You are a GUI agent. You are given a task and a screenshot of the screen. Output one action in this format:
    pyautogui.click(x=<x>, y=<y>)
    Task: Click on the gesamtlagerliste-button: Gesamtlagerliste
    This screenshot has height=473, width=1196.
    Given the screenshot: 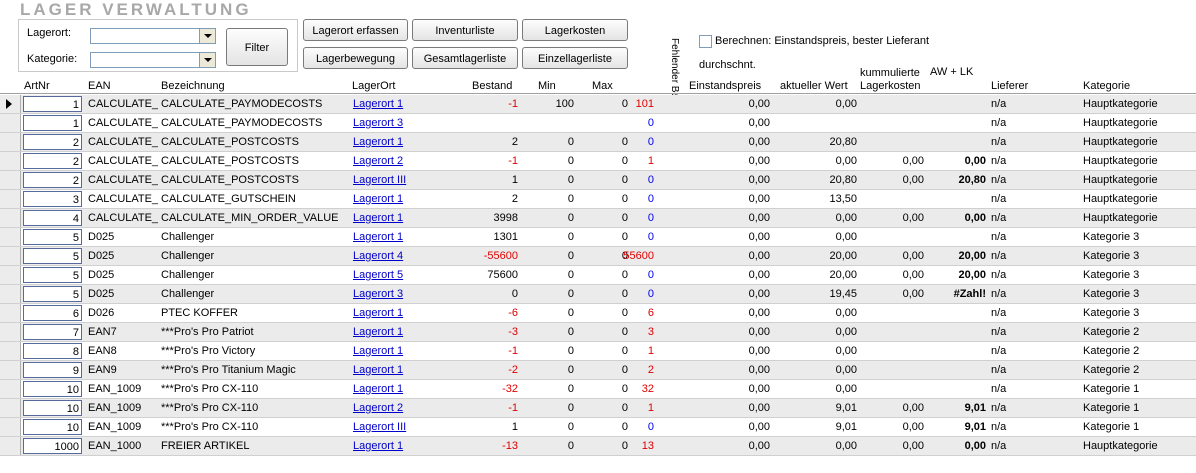 What is the action you would take?
    pyautogui.click(x=465, y=58)
    